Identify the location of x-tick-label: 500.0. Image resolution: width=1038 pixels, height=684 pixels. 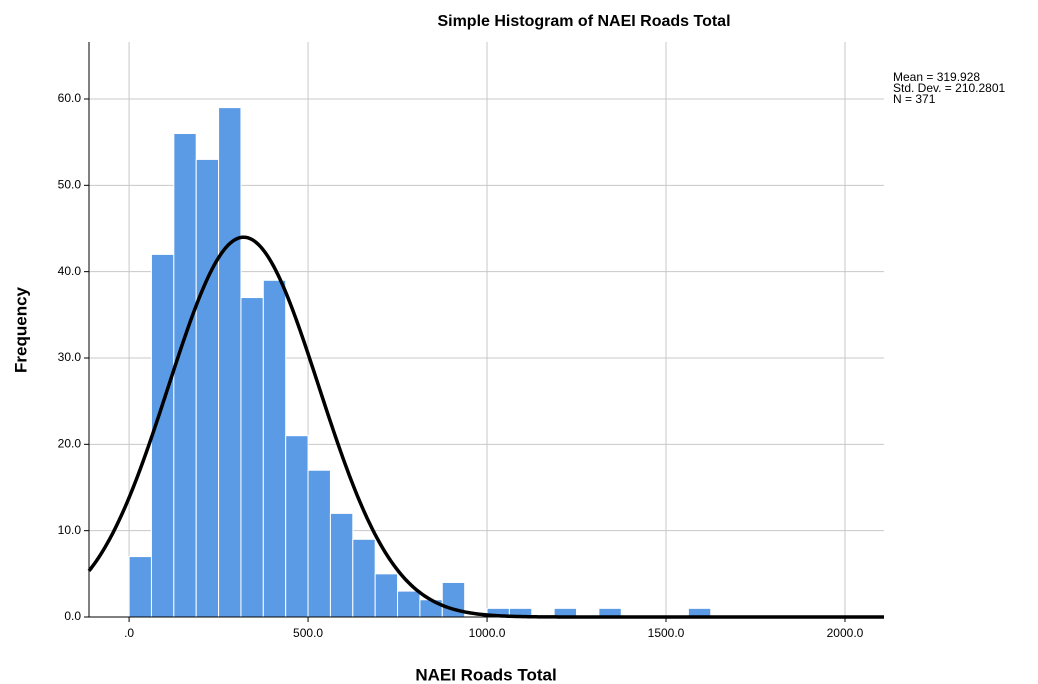
(308, 633).